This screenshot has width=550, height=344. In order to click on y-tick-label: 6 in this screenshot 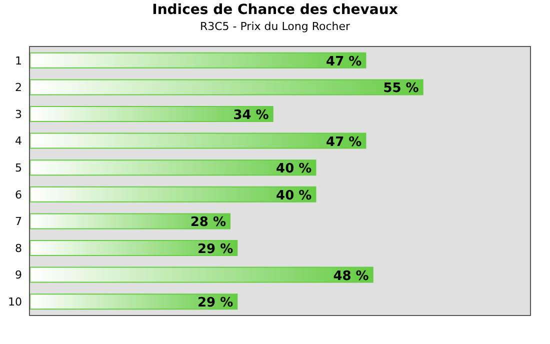, I will do `click(18, 195)`.